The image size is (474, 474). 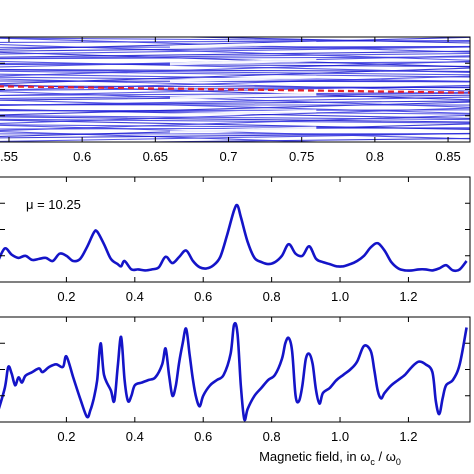 What do you see at coordinates (372, 462) in the screenshot?
I see `x-axis-label-sub: c` at bounding box center [372, 462].